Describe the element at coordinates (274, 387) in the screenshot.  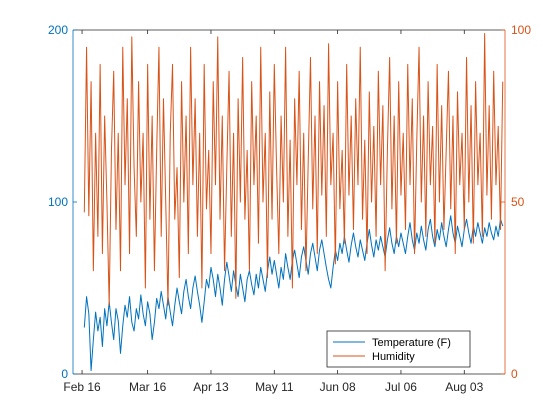
I see `x-tick-label: May 11` at that location.